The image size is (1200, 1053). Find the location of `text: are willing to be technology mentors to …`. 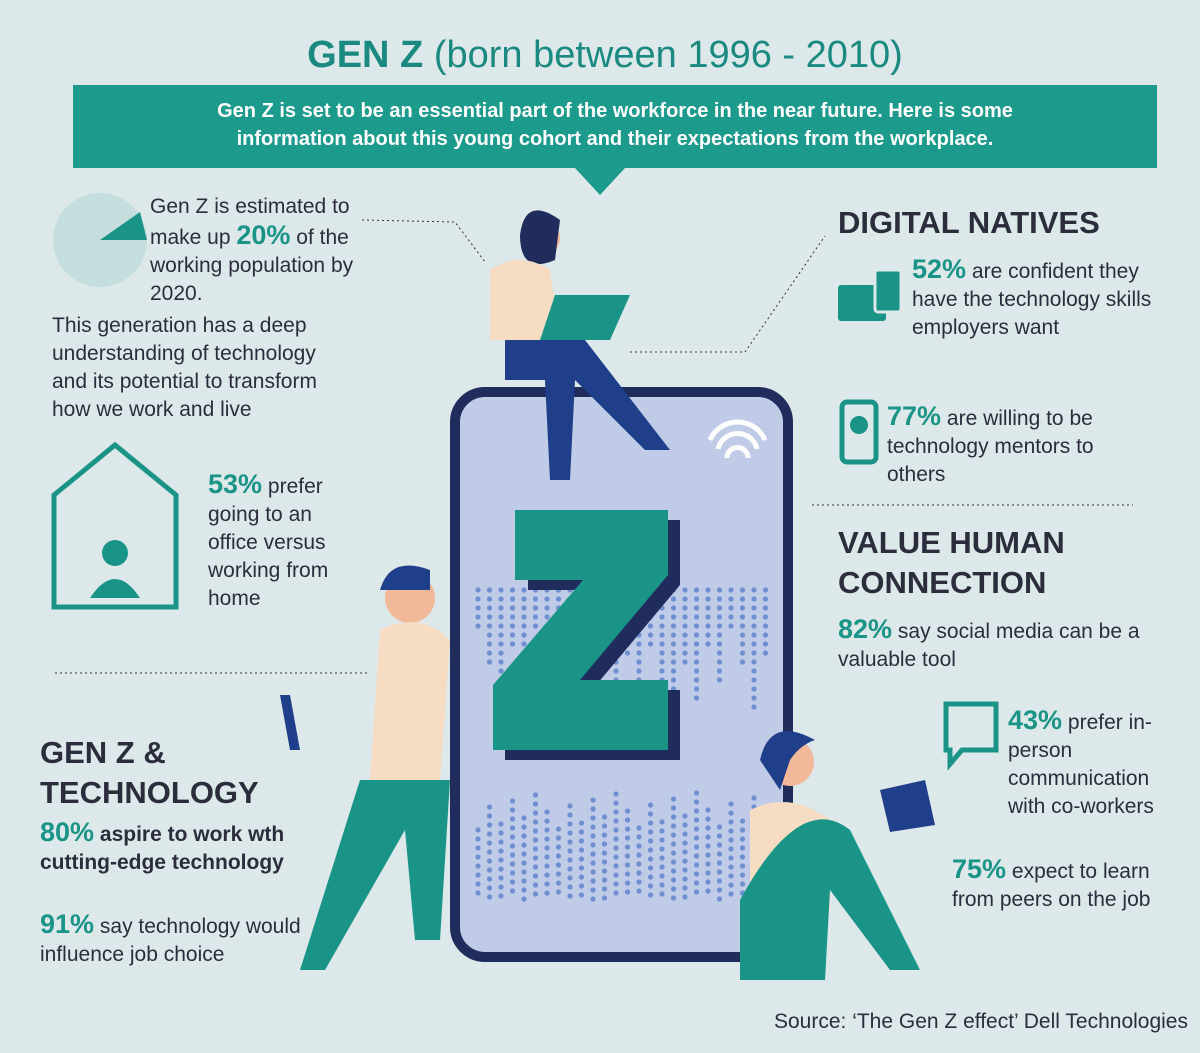

text: are willing to be technology mentors to … is located at coordinates (990, 446).